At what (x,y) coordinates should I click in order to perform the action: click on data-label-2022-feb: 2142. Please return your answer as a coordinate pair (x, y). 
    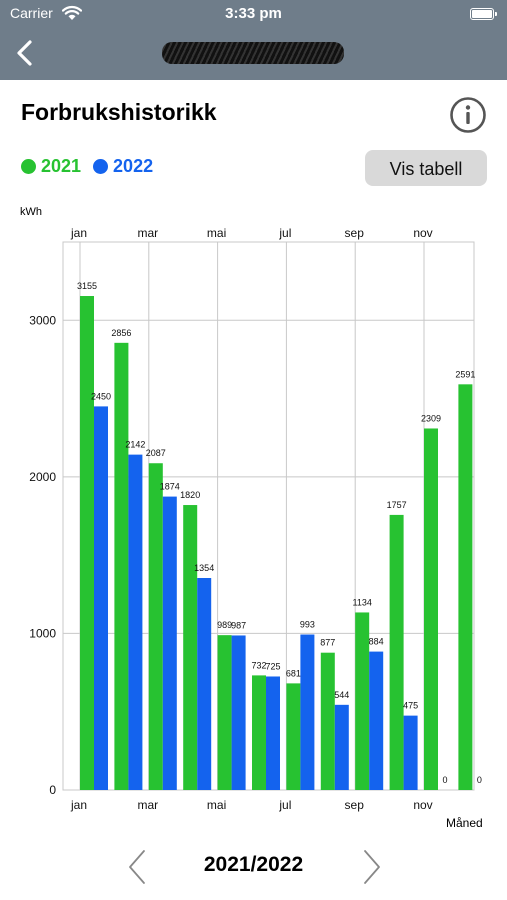
    Looking at the image, I should click on (135, 445).